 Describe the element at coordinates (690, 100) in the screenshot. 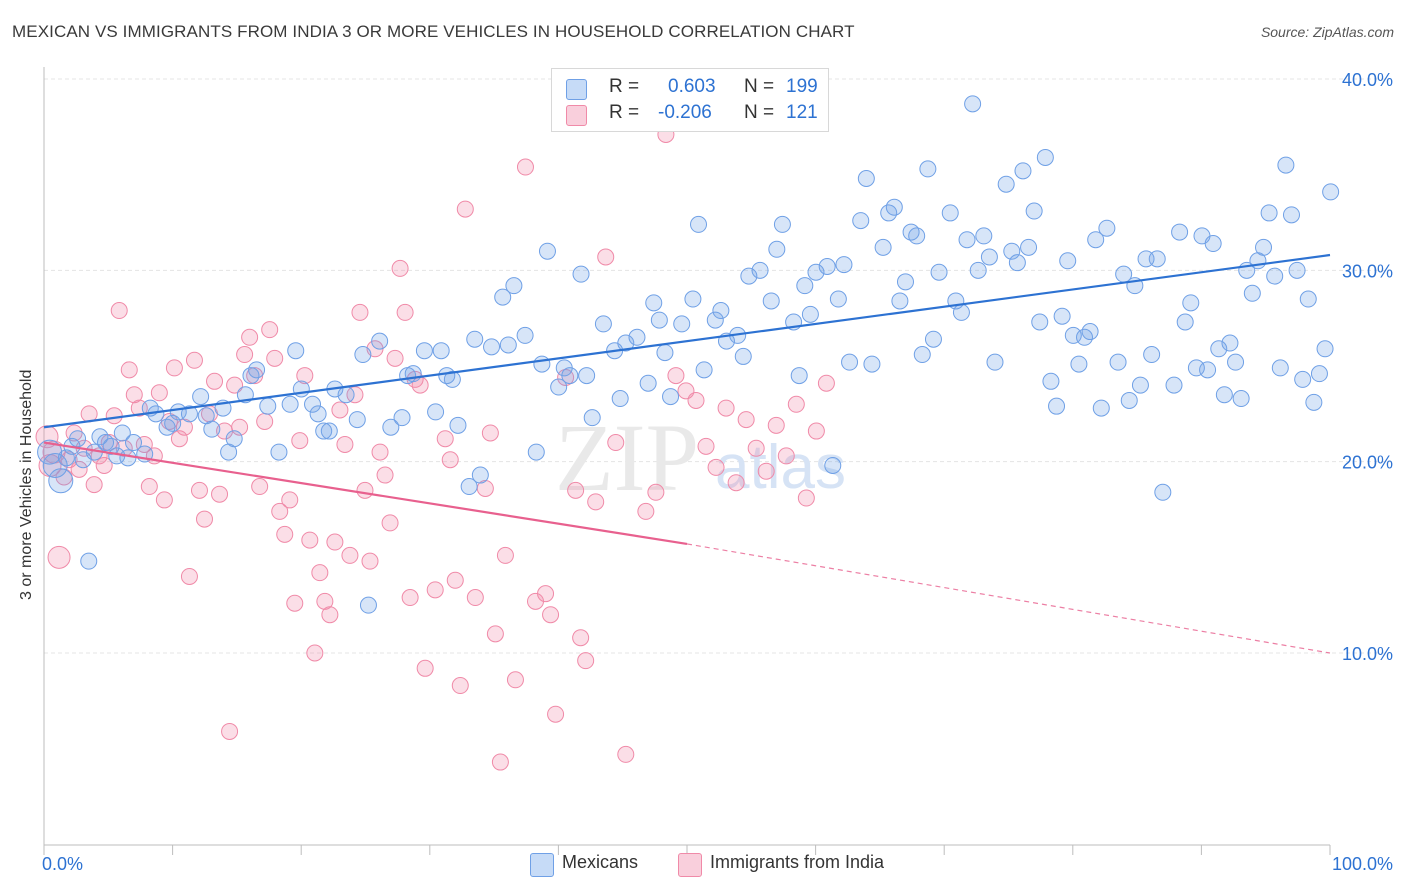

I see `stats-legend: R = 0.603 N = 199 R = -0.206 N = 121` at that location.